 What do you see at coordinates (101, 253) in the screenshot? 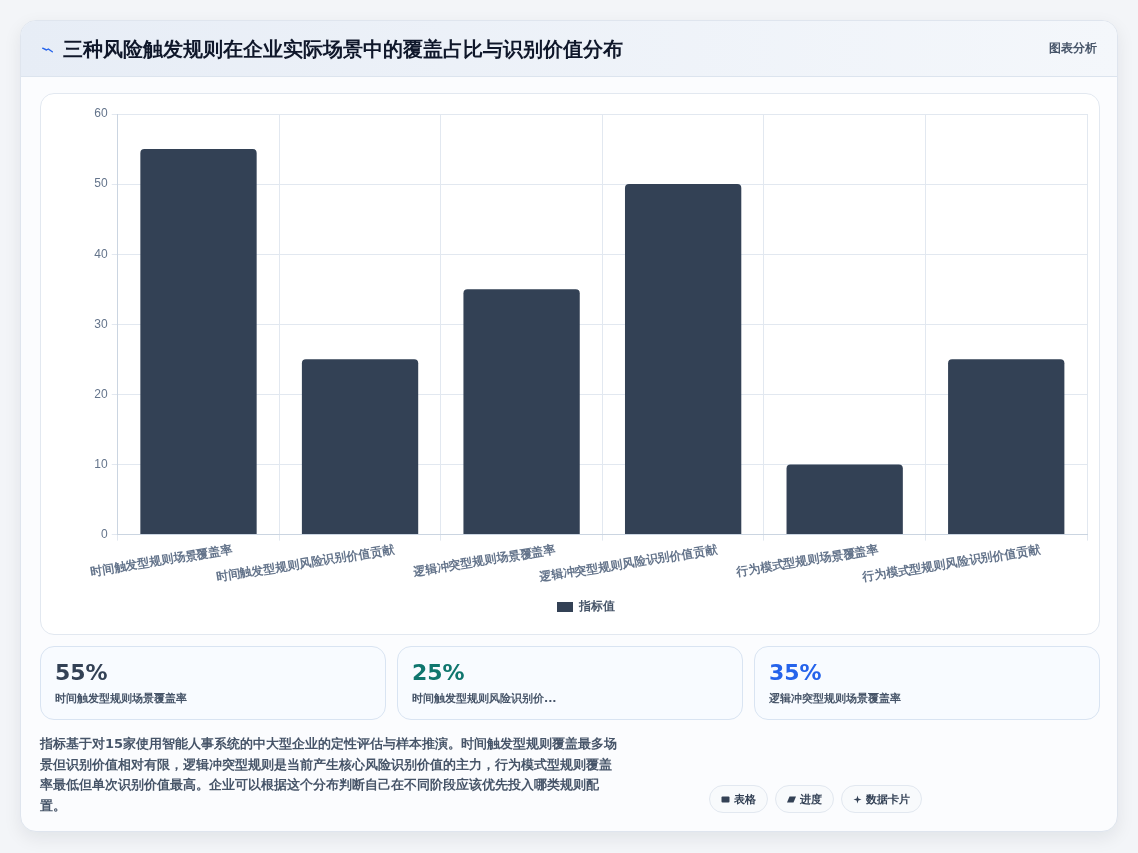
I see `y-tick-label: 40` at bounding box center [101, 253].